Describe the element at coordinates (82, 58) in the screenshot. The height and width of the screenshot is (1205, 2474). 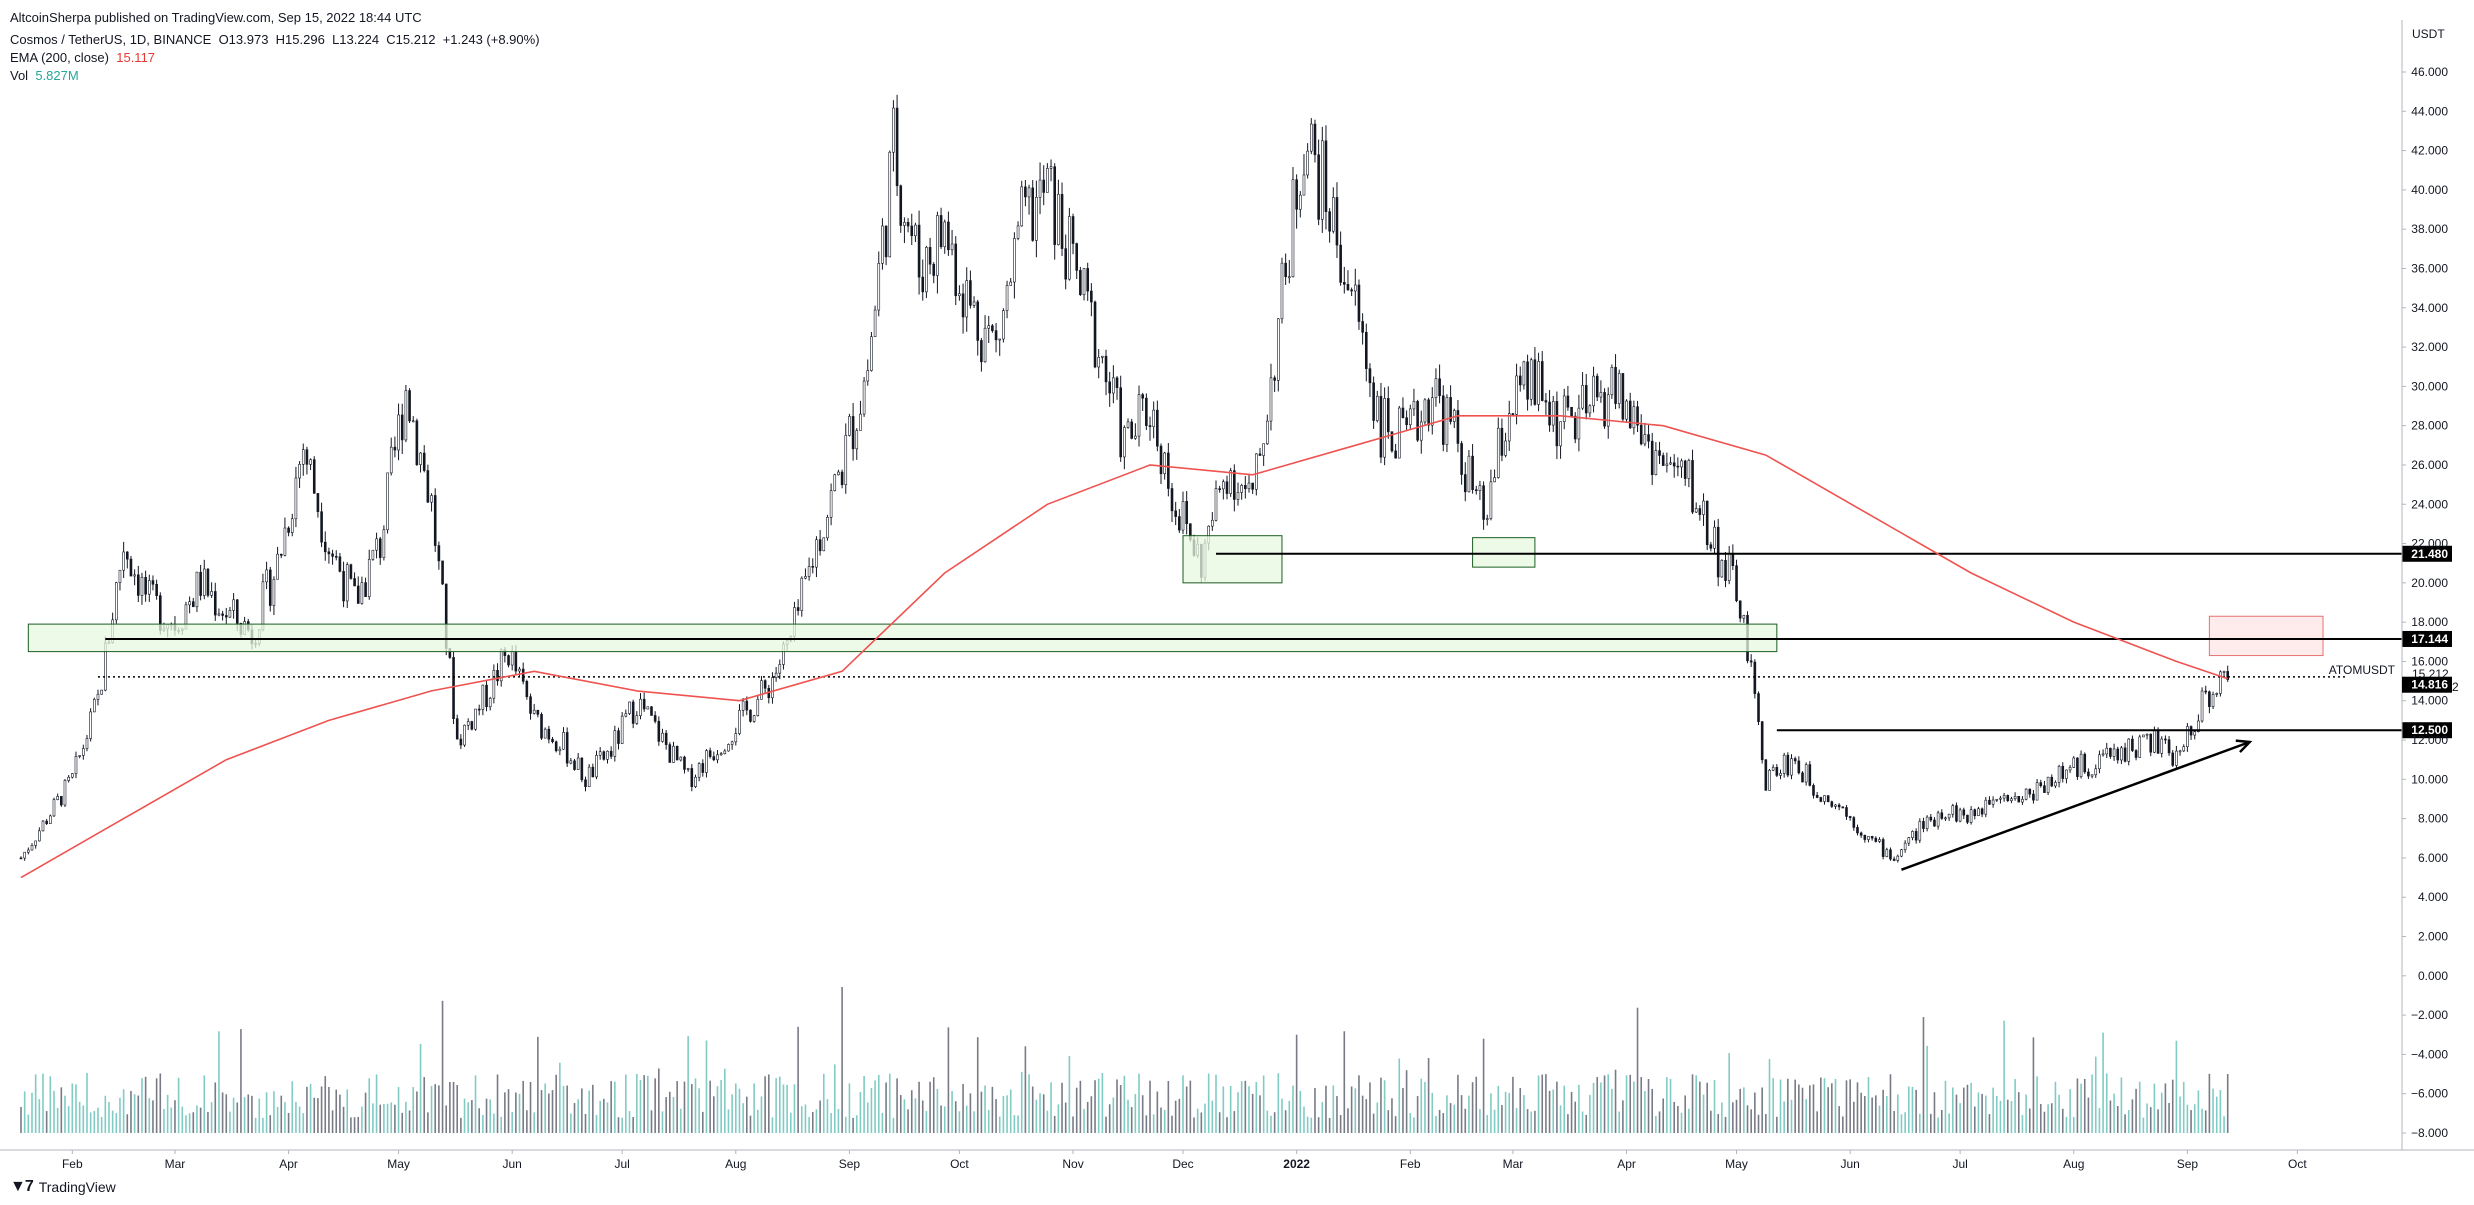
I see `ema-legend: EMA (200, close) 15.117` at that location.